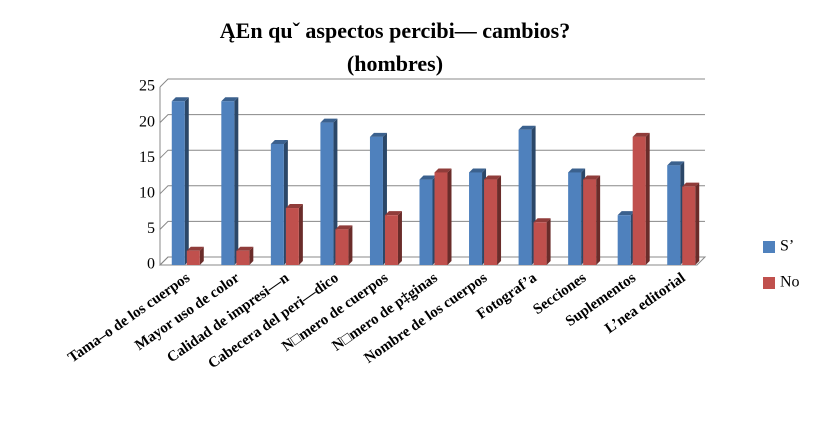 The height and width of the screenshot is (429, 840). Describe the element at coordinates (790, 282) in the screenshot. I see `legend-label: No` at that location.